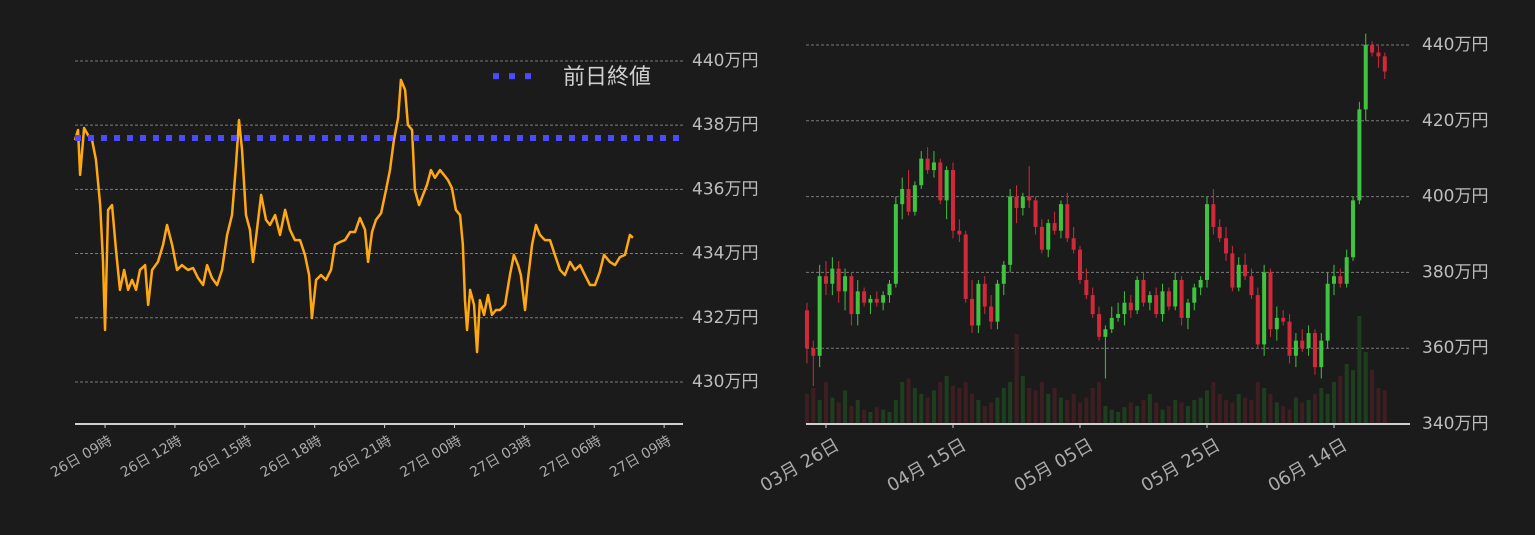 This screenshot has height=535, width=1535. What do you see at coordinates (640, 457) in the screenshot?
I see `x-tick-label: 27日 09時` at bounding box center [640, 457].